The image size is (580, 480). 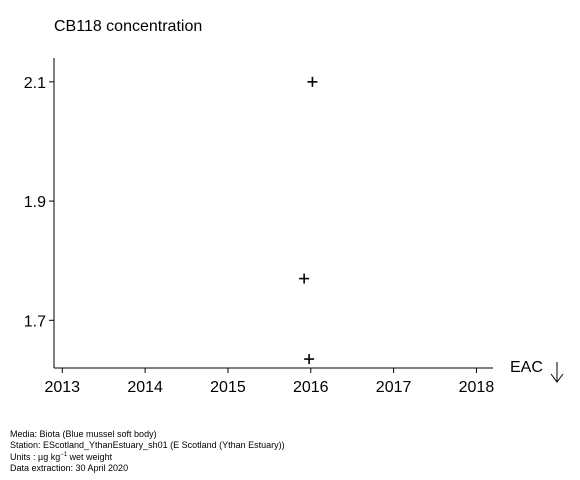 I want to click on y-tick-label: 1.9, so click(x=35, y=202).